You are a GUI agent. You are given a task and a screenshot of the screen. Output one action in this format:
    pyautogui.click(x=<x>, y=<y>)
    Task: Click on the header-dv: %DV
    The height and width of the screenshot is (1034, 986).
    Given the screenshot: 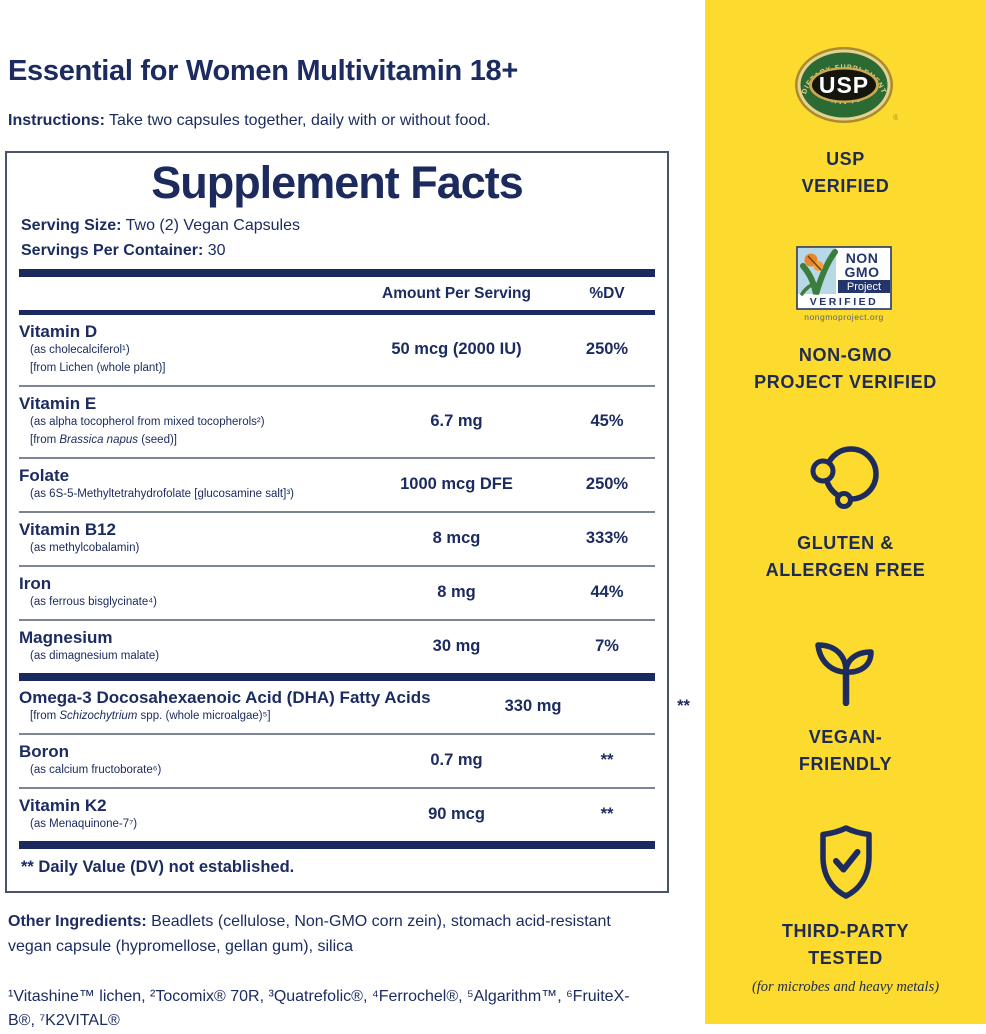 What is the action you would take?
    pyautogui.click(x=607, y=293)
    